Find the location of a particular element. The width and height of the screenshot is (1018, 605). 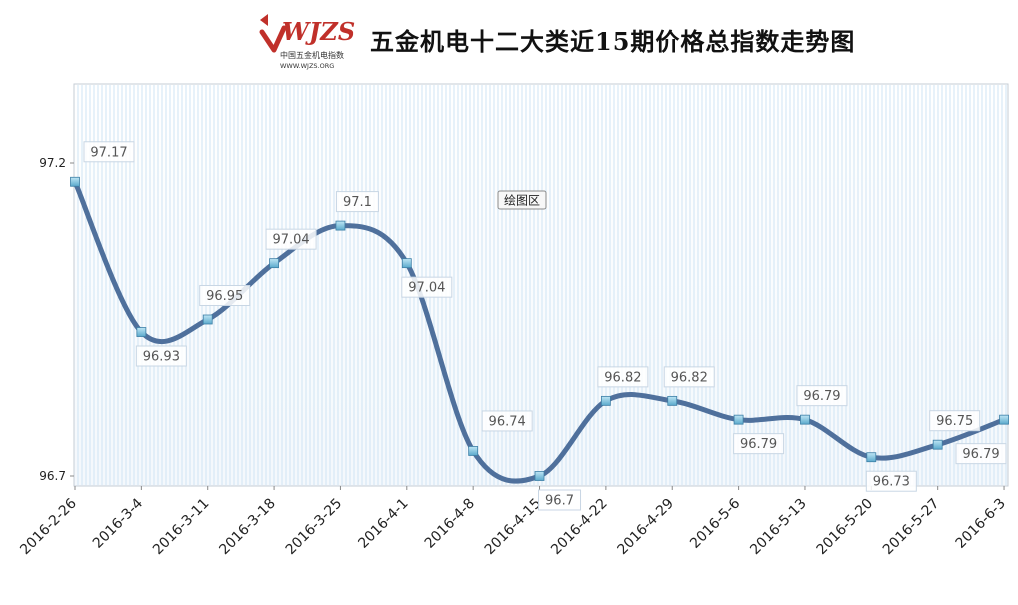

data-label: 97.1 is located at coordinates (357, 202).